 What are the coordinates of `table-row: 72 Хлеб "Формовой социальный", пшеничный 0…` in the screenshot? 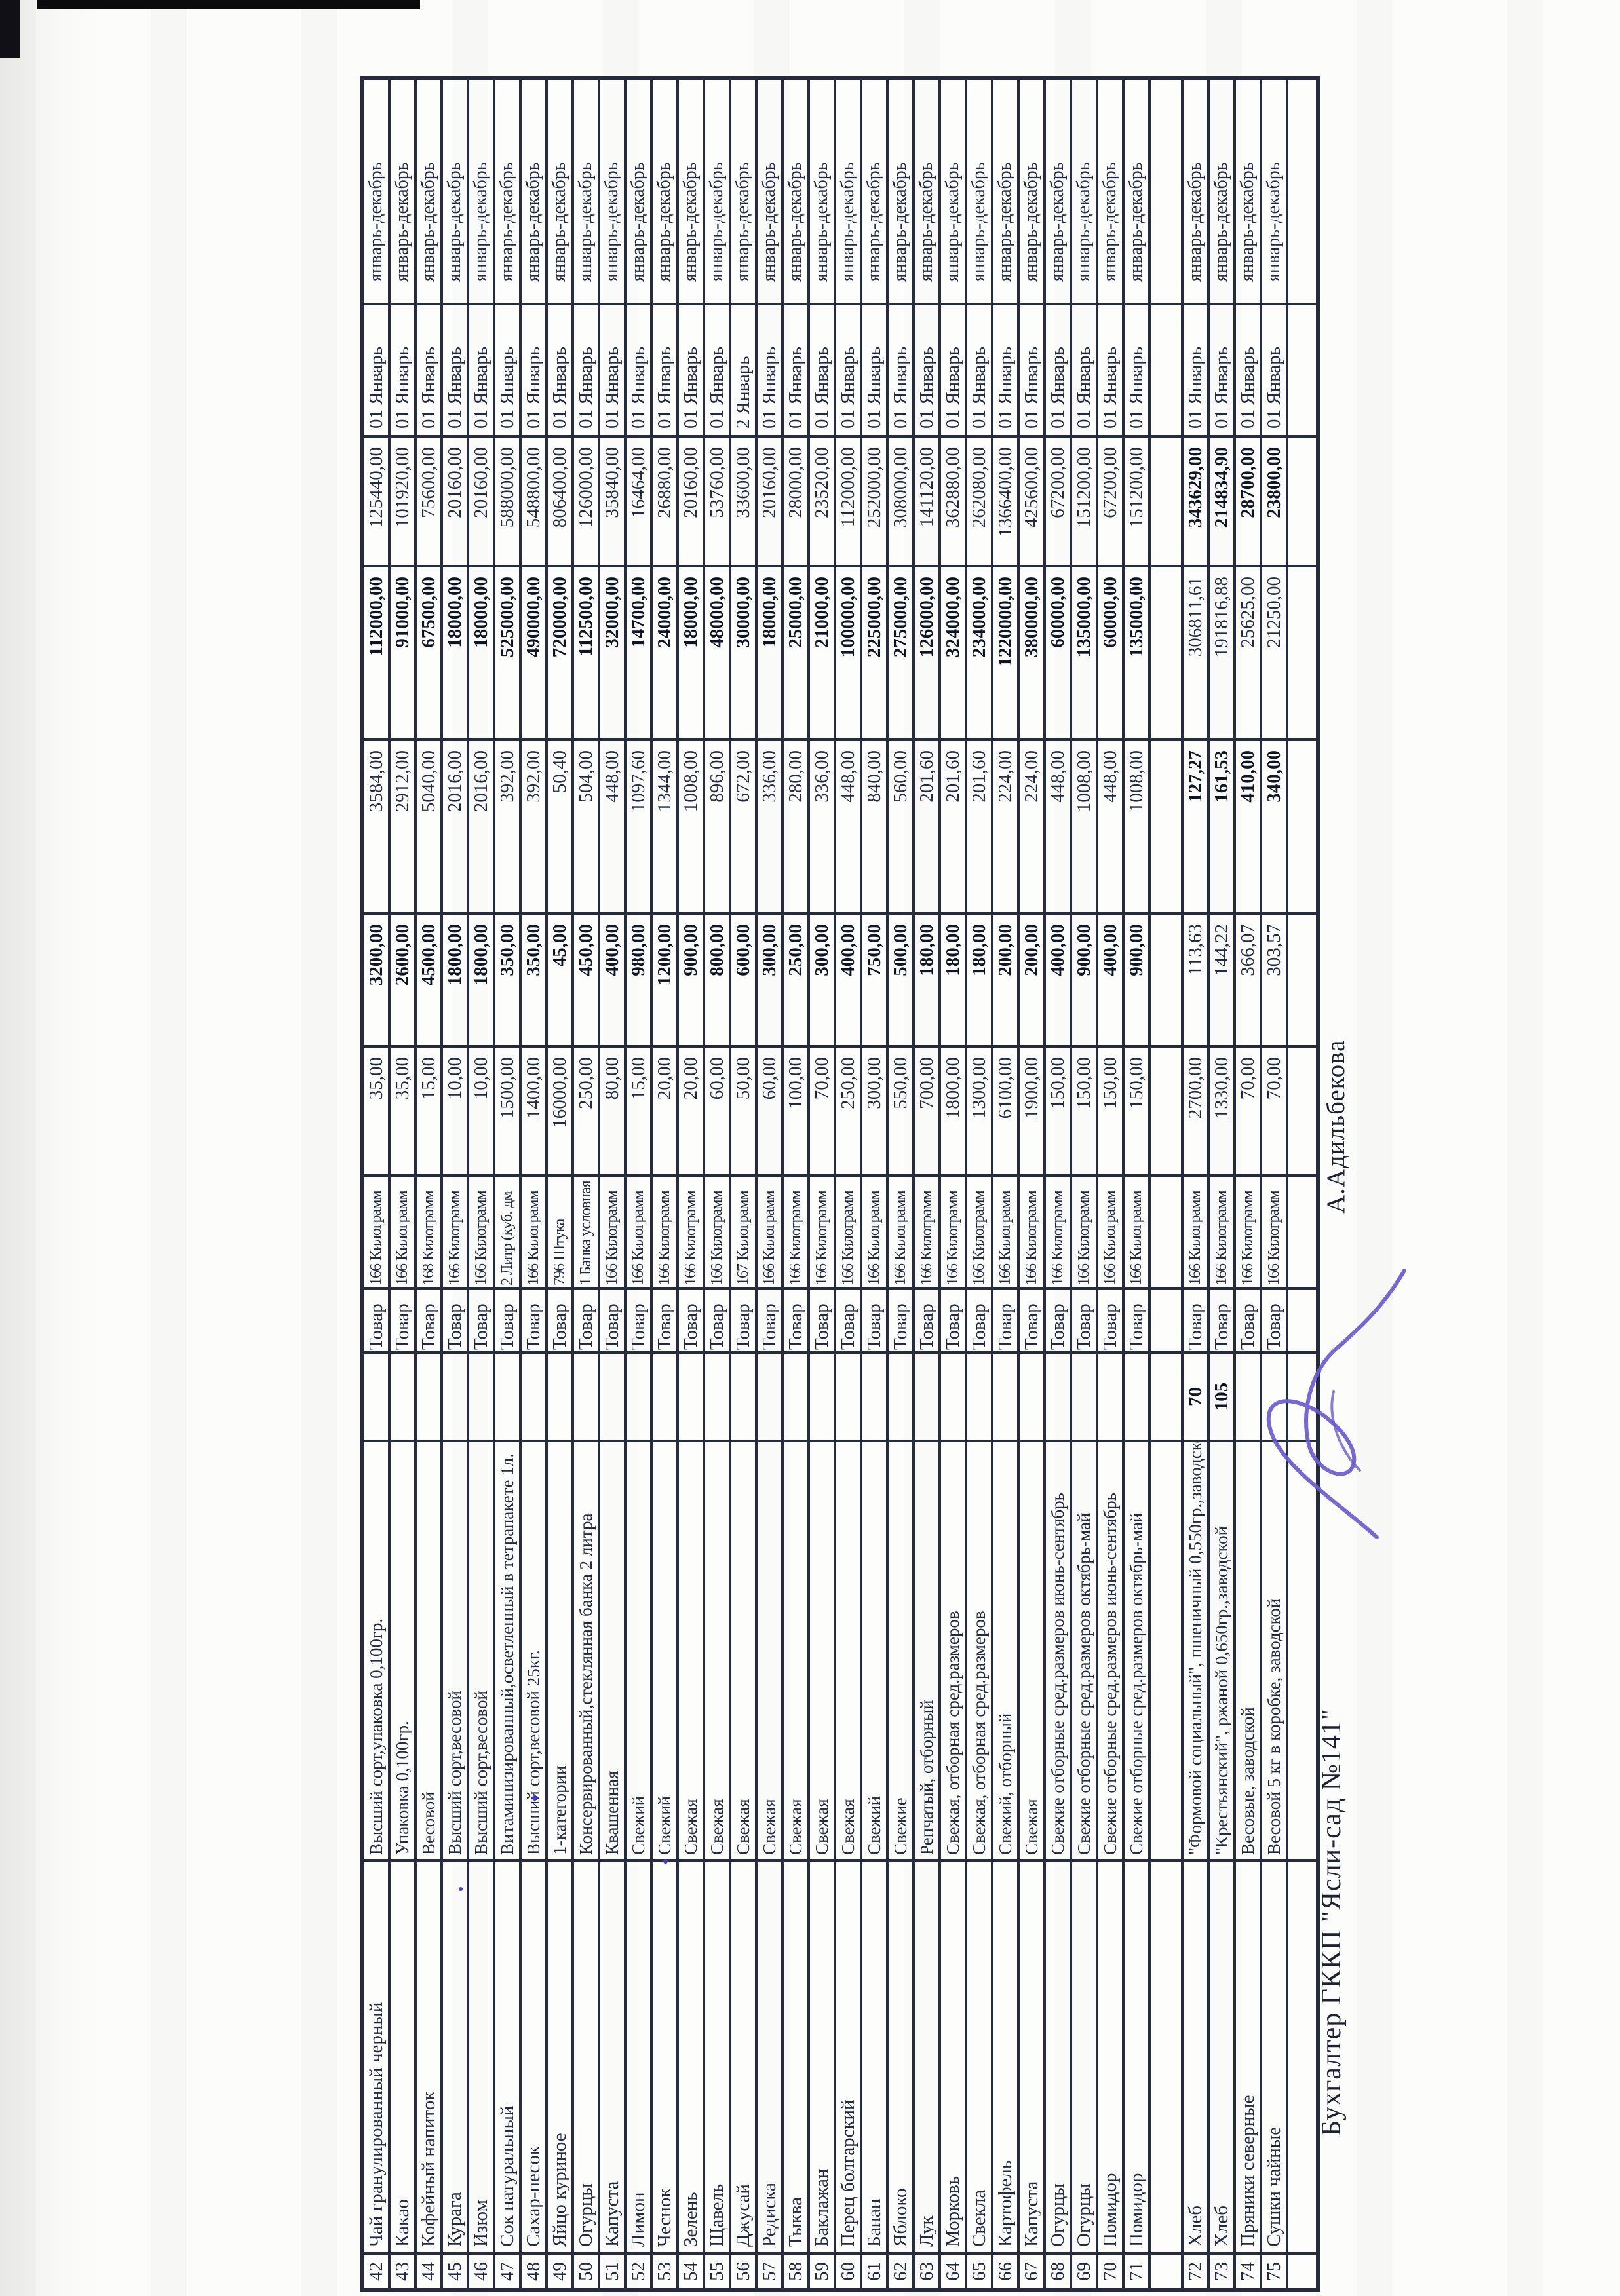 It's located at (1197, 1184).